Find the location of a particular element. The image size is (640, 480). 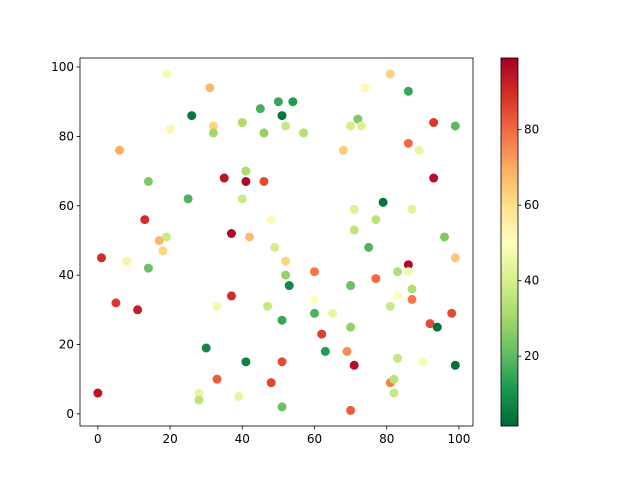

colorbar-tick-label: 20 is located at coordinates (531, 356).